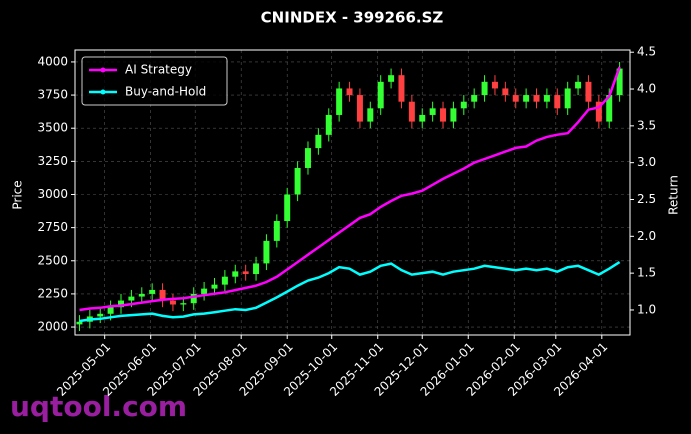 Image resolution: width=691 pixels, height=434 pixels. What do you see at coordinates (52, 227) in the screenshot?
I see `y-tick-label: 2750` at bounding box center [52, 227].